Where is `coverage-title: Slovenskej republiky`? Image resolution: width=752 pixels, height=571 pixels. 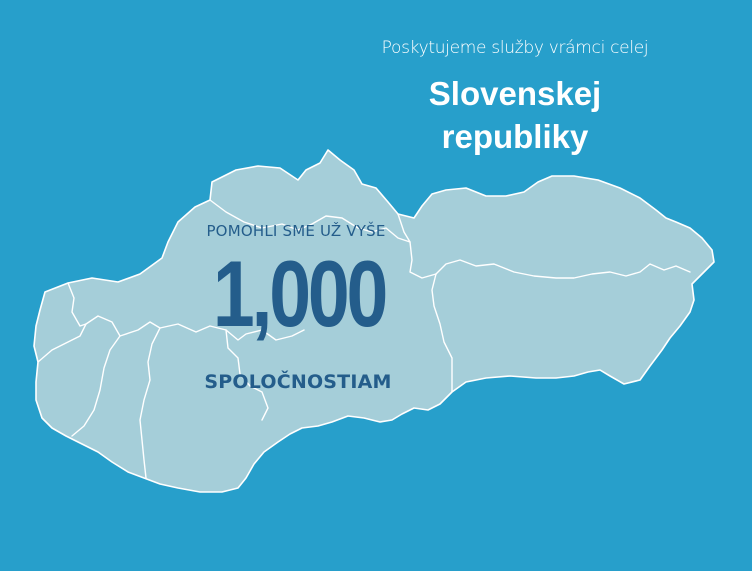
coverage-title: Slovenskej republiky is located at coordinates (515, 115).